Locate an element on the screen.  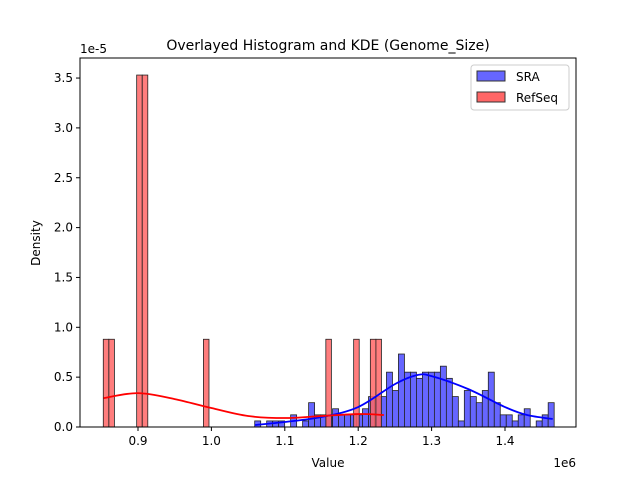
legend-swatch-refseq is located at coordinates (491, 97).